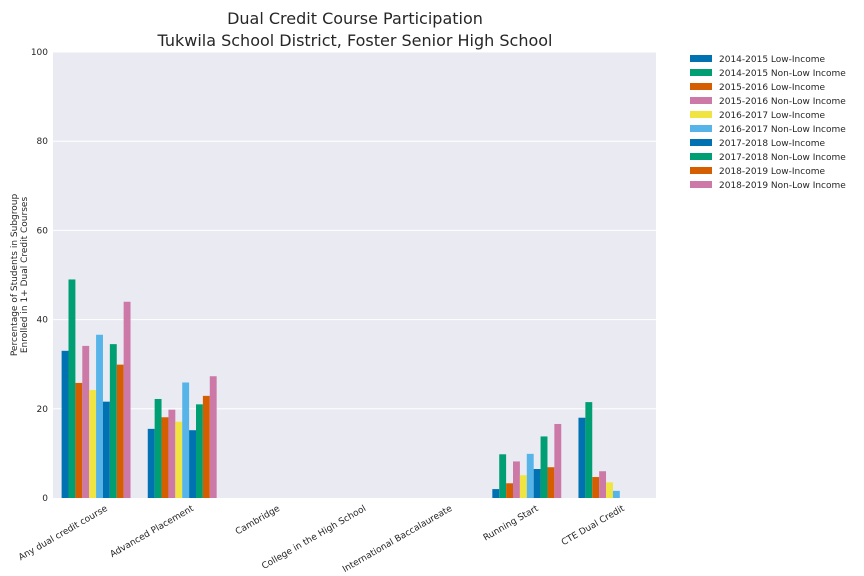 The image size is (864, 576). I want to click on y-tick-label: 20, so click(43, 410).